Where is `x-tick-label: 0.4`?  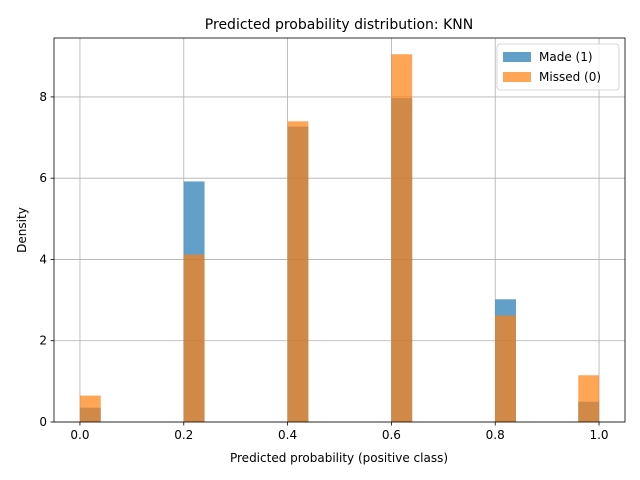
x-tick-label: 0.4 is located at coordinates (287, 435).